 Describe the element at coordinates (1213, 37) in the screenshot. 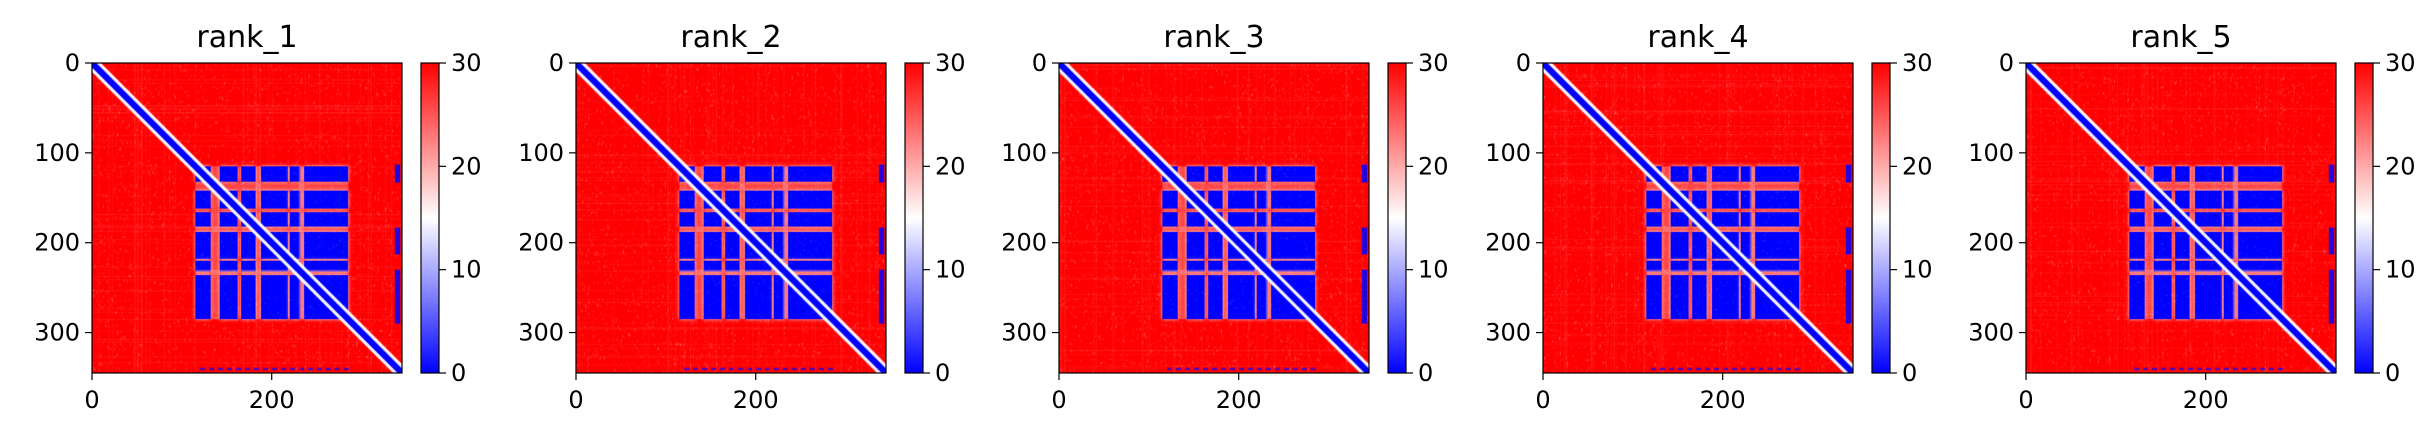

I see `panel-title: rank_3` at that location.